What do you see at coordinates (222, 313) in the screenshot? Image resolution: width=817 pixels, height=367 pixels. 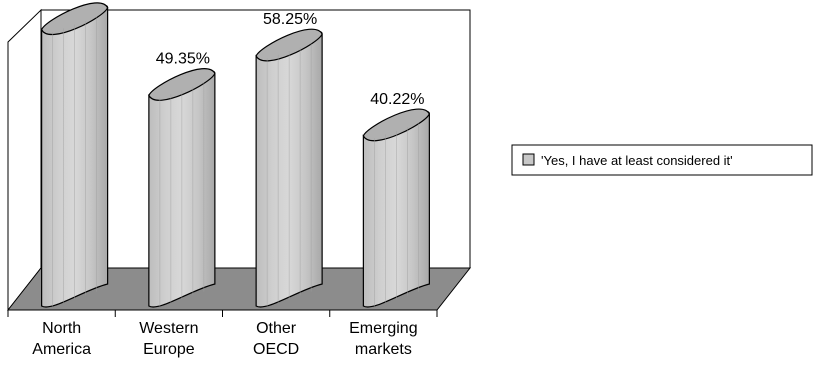 I see `x-axis` at bounding box center [222, 313].